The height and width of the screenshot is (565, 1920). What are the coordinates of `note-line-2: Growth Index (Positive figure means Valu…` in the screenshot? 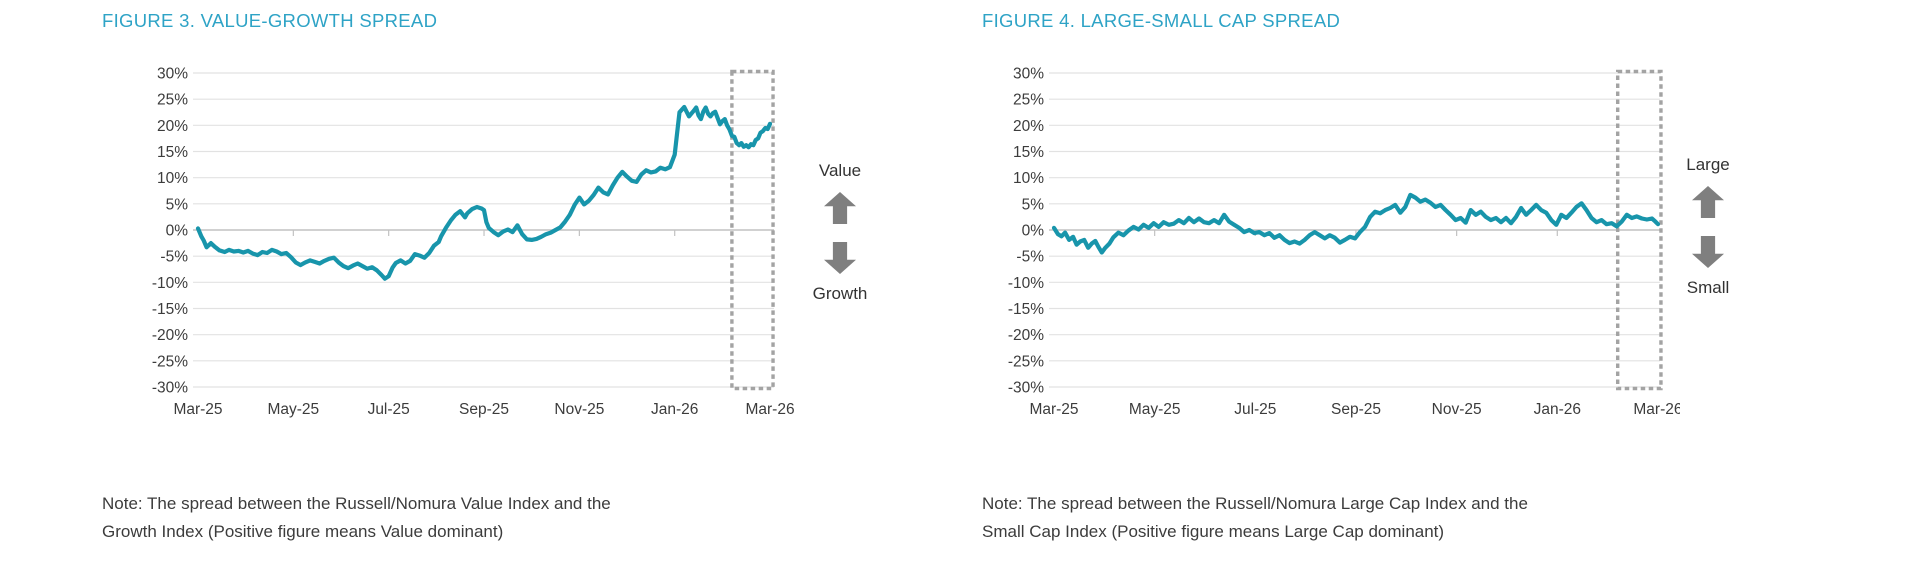 It's located at (303, 531).